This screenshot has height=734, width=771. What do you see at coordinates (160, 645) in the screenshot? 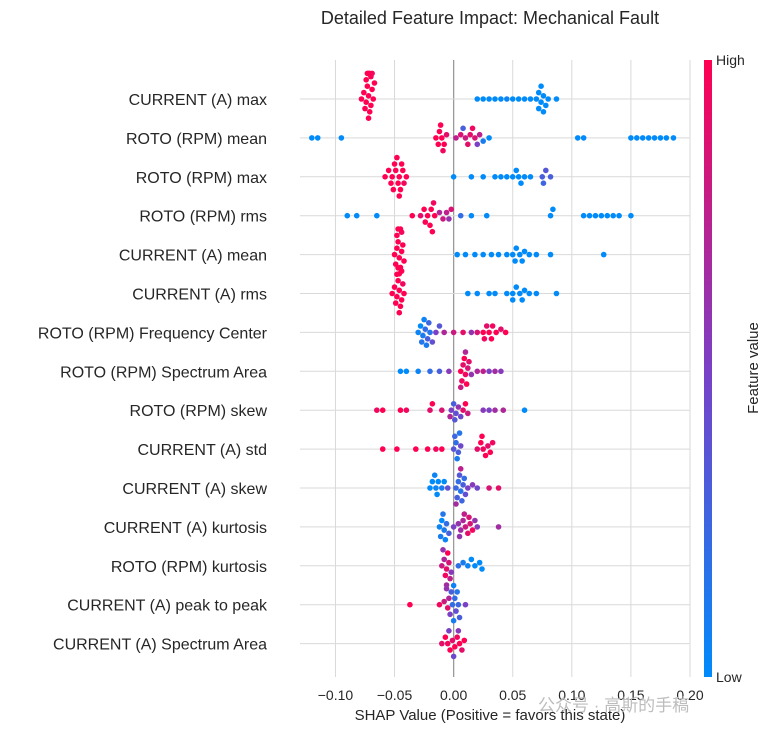
I see `feature-label: CURRENT (A) Spectrum Area` at bounding box center [160, 645].